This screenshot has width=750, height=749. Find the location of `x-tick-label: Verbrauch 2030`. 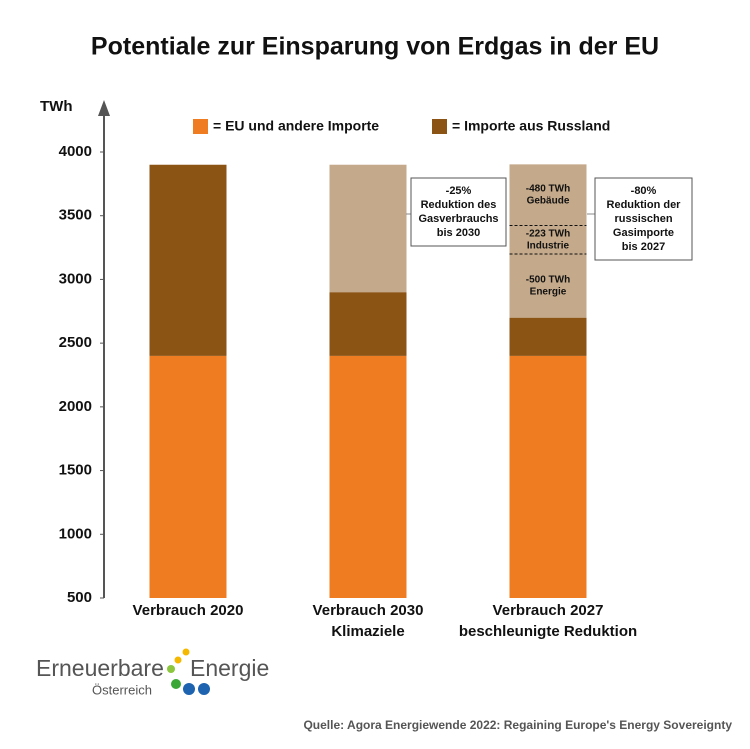

x-tick-label: Verbrauch 2030 is located at coordinates (368, 610).